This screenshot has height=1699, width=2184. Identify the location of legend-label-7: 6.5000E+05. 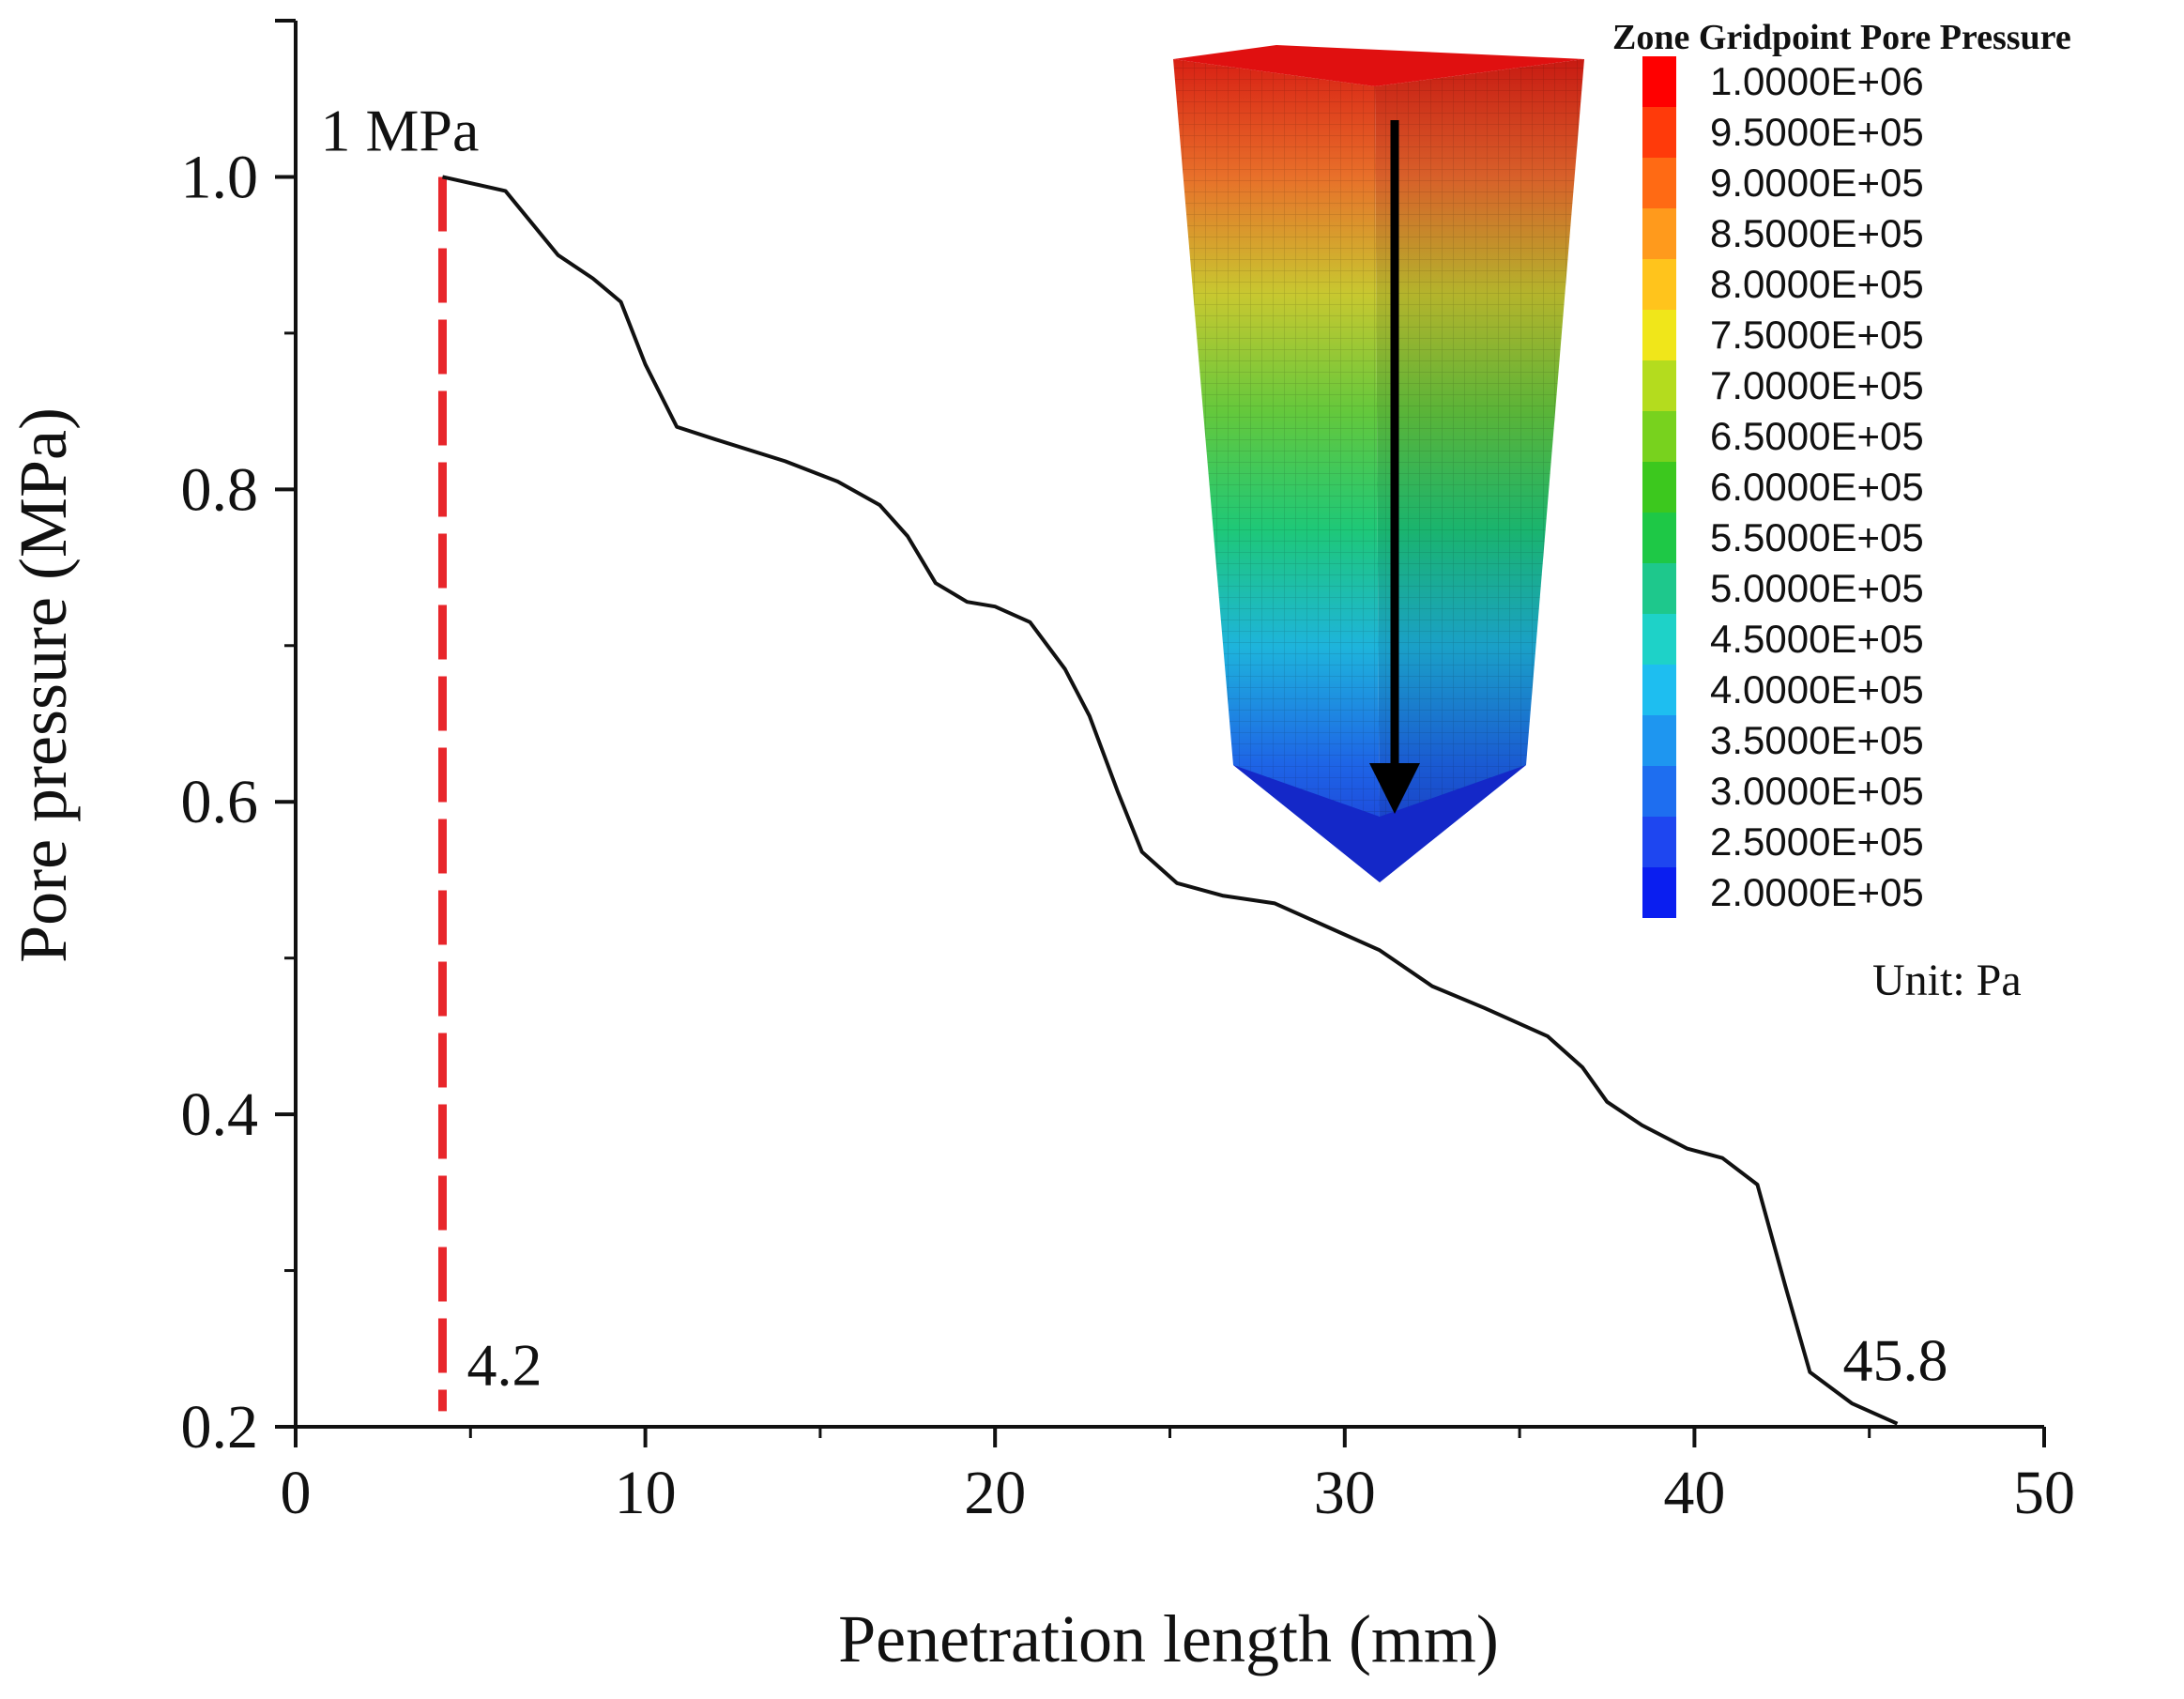
(1817, 436).